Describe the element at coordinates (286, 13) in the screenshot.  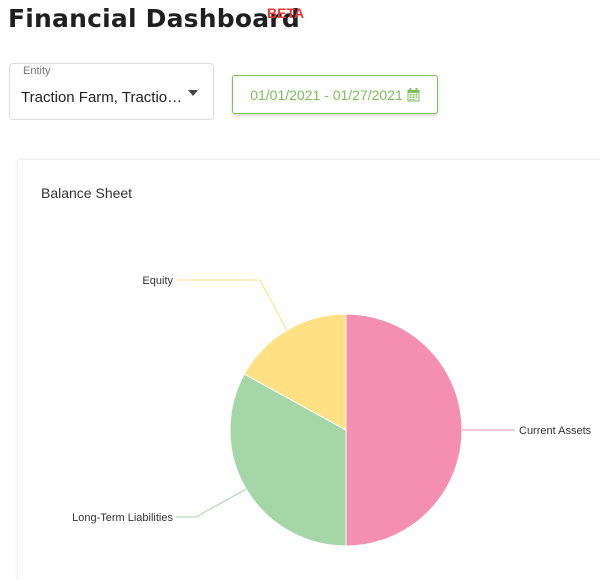
I see `beta-badge: BETA` at that location.